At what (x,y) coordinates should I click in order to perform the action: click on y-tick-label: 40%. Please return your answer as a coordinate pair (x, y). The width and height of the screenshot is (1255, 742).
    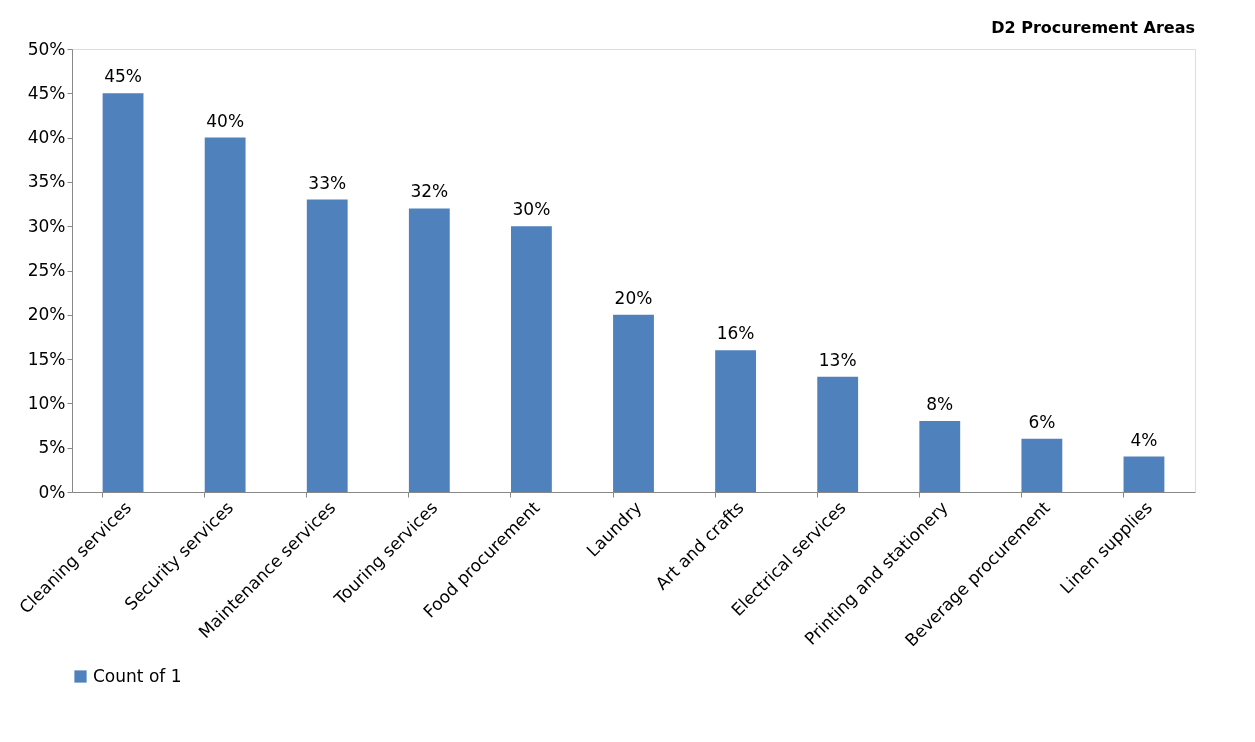
    Looking at the image, I should click on (46, 137).